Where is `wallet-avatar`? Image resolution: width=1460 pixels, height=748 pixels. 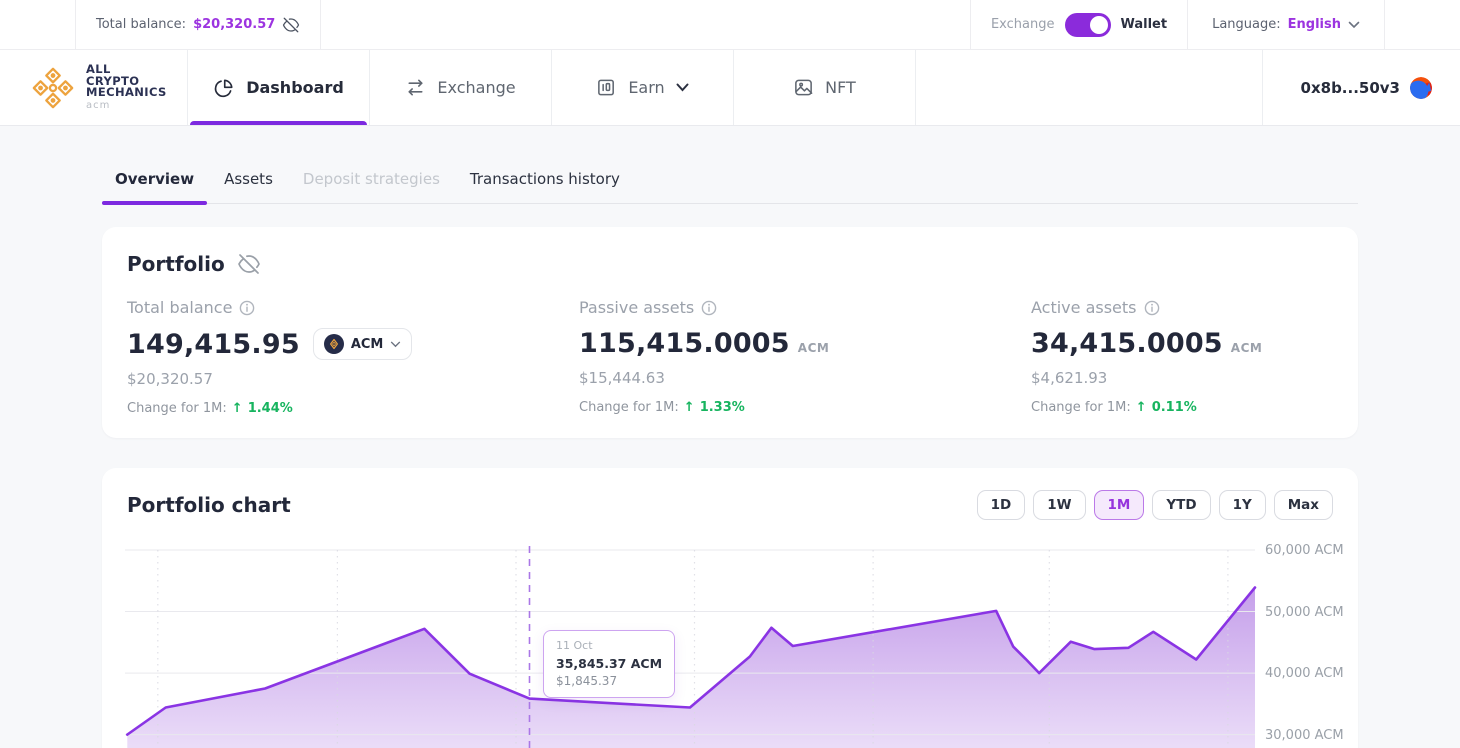
wallet-avatar is located at coordinates (1421, 87).